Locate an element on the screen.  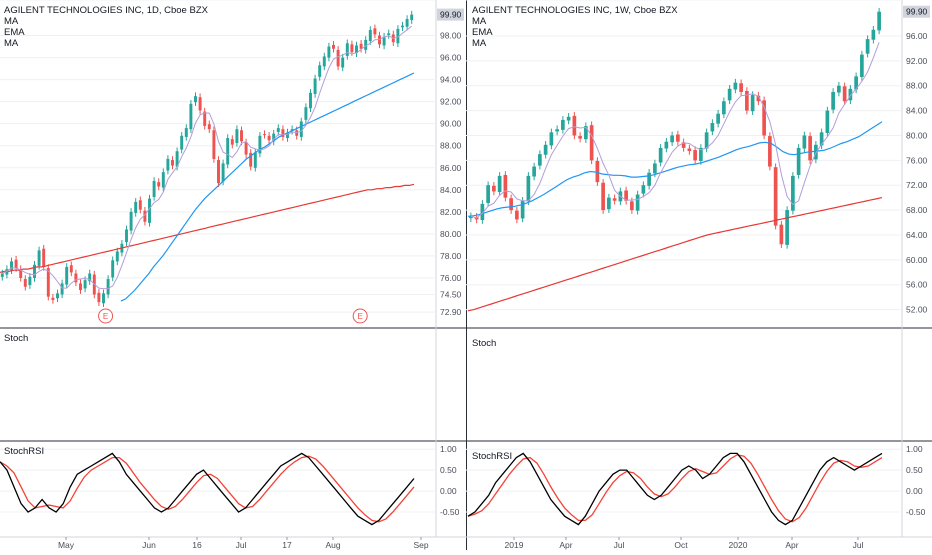
left-time-label: Aug is located at coordinates (332, 545).